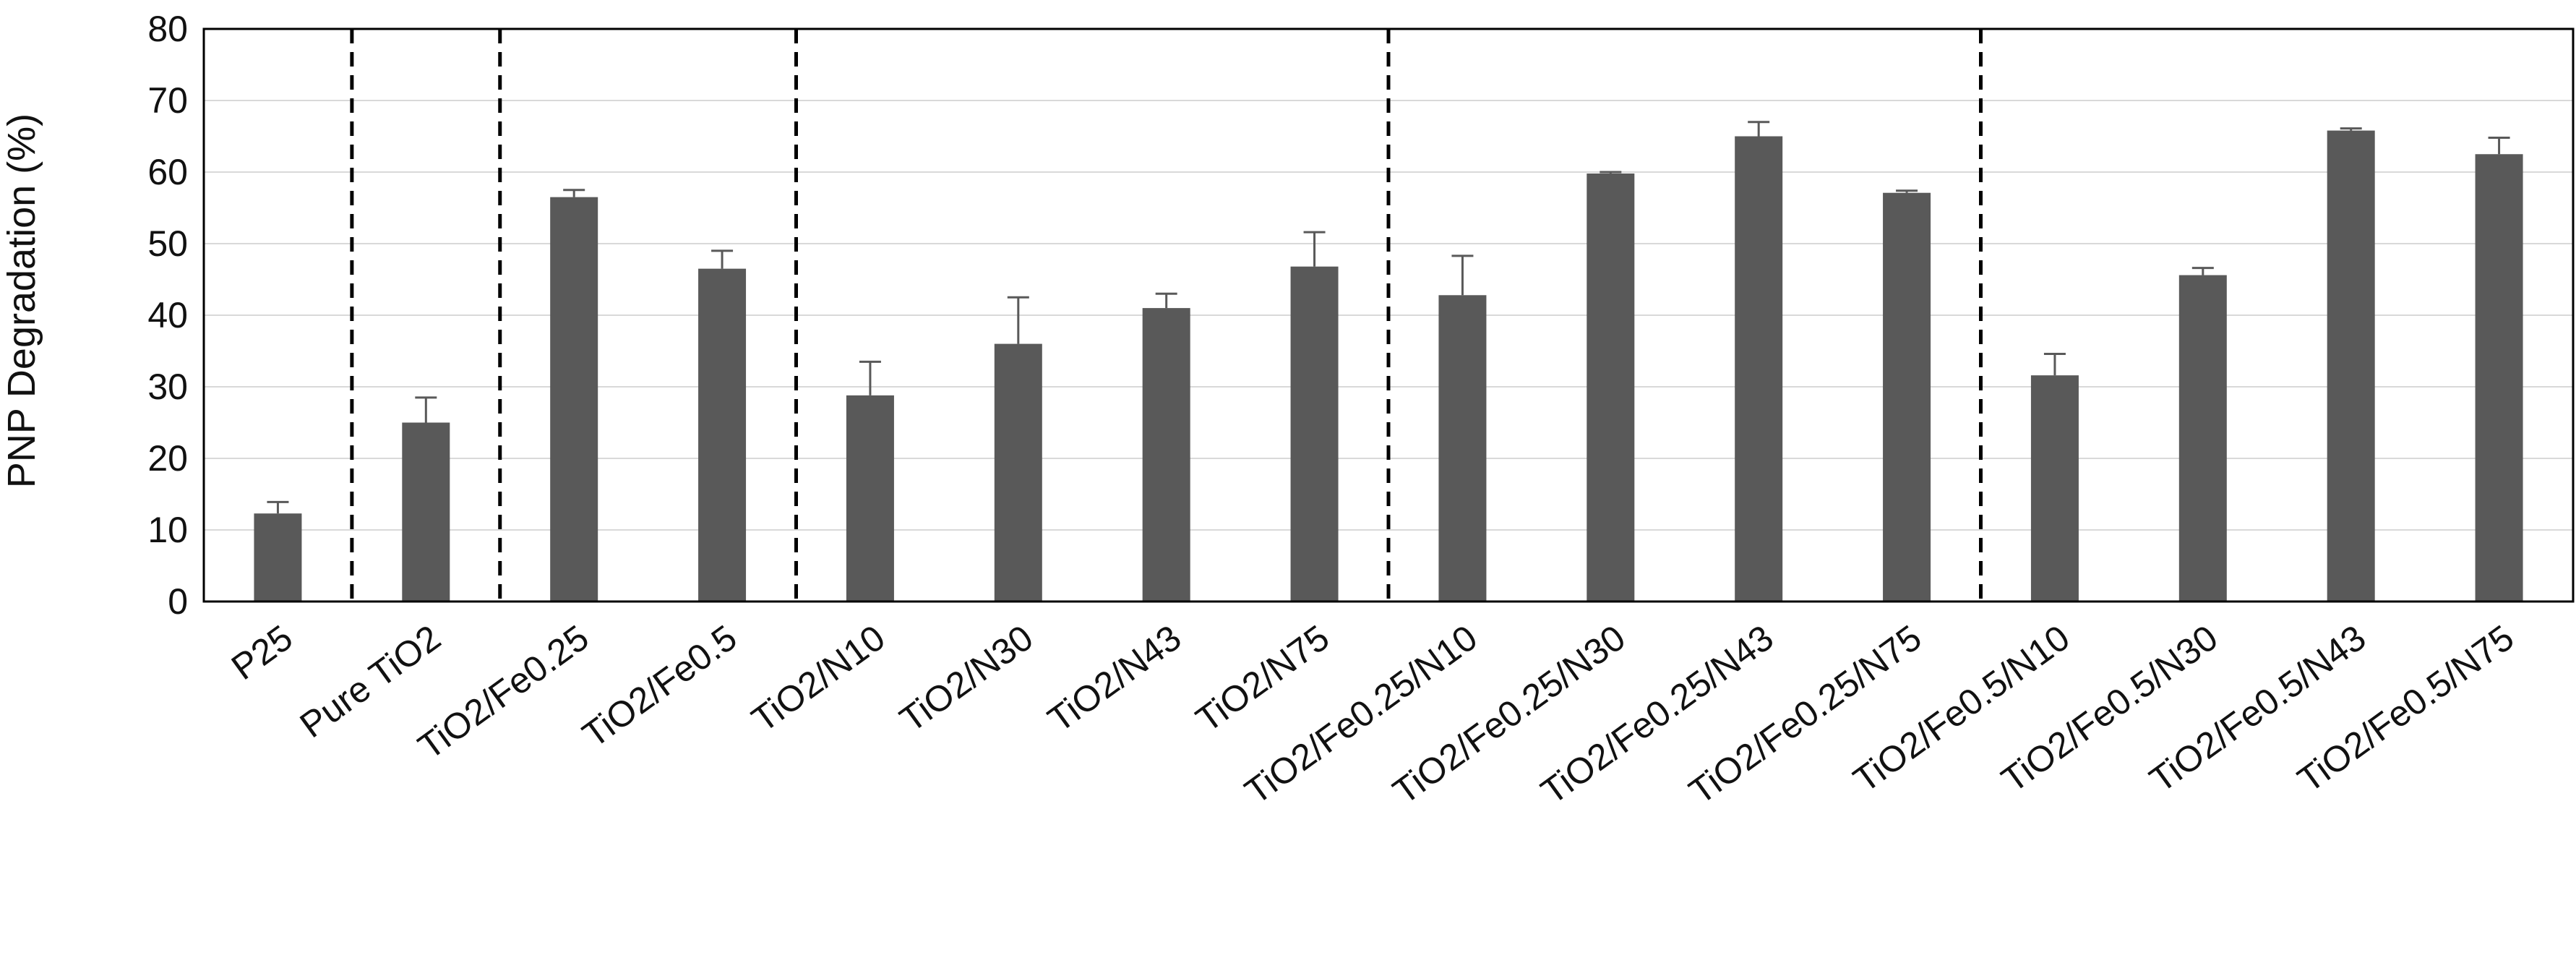  What do you see at coordinates (168, 243) in the screenshot?
I see `y-tick-label-50: 50` at bounding box center [168, 243].